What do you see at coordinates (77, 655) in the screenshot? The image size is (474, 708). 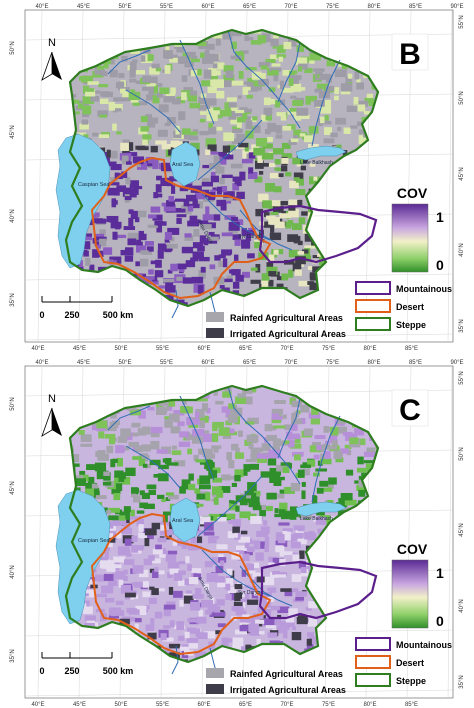 I see `scale-bar` at bounding box center [77, 655].